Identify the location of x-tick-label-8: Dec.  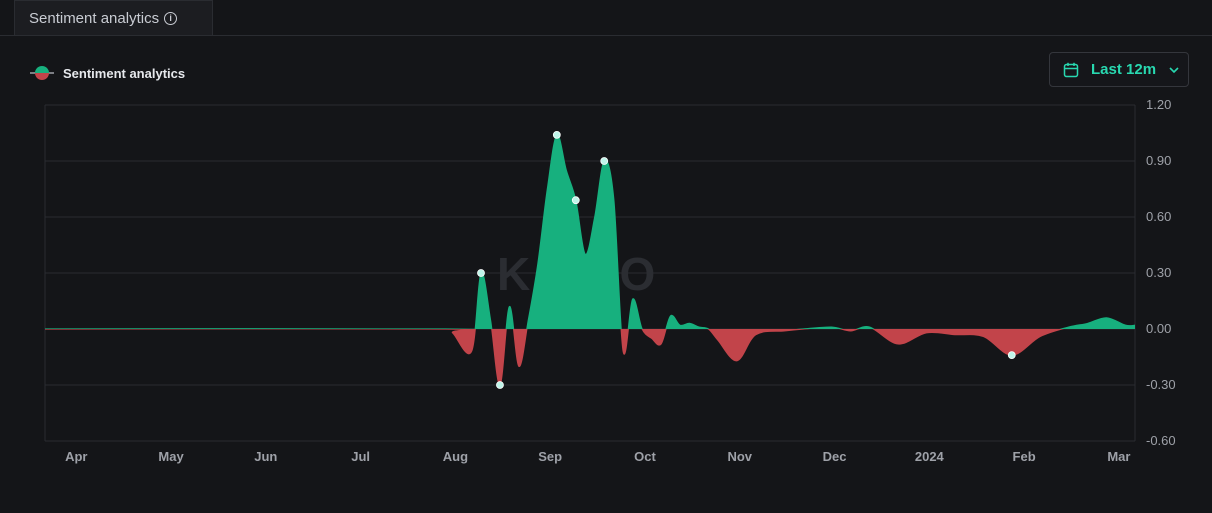
(835, 456).